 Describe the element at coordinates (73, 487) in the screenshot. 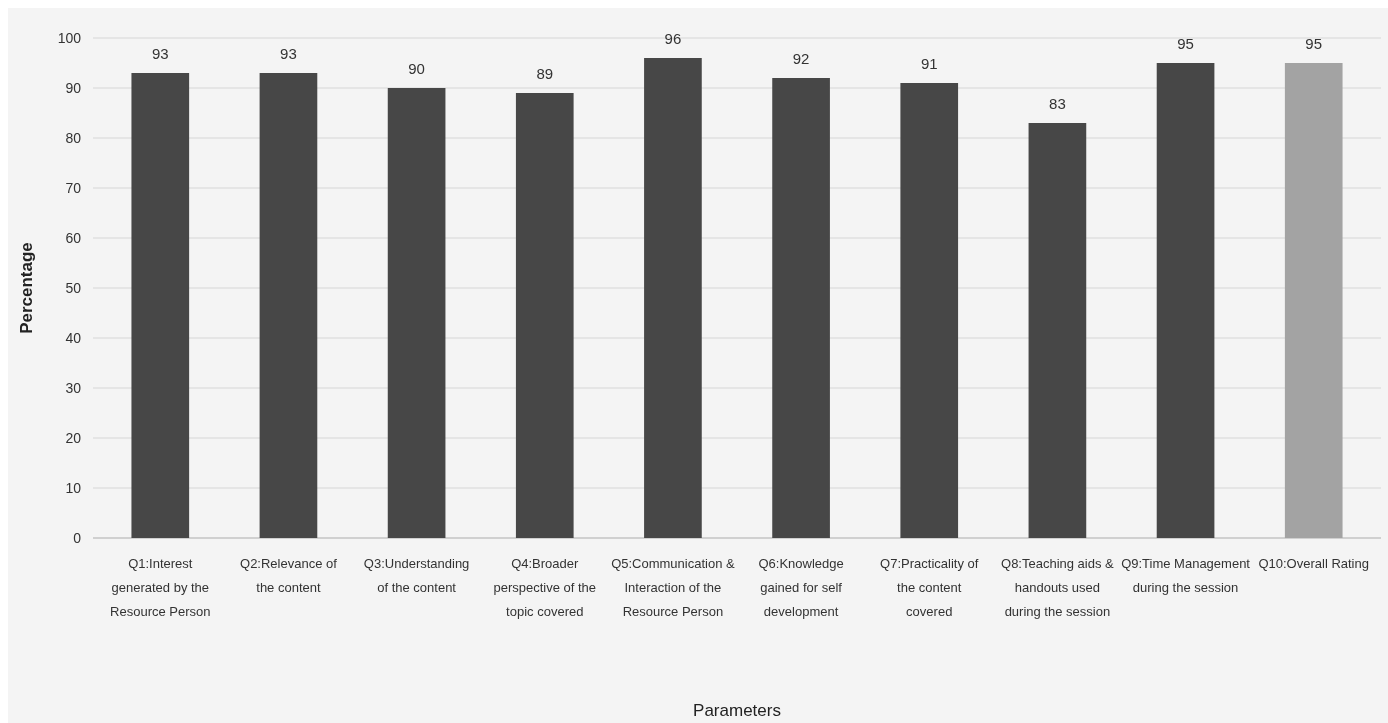

I see `y-tick-label: 10` at that location.